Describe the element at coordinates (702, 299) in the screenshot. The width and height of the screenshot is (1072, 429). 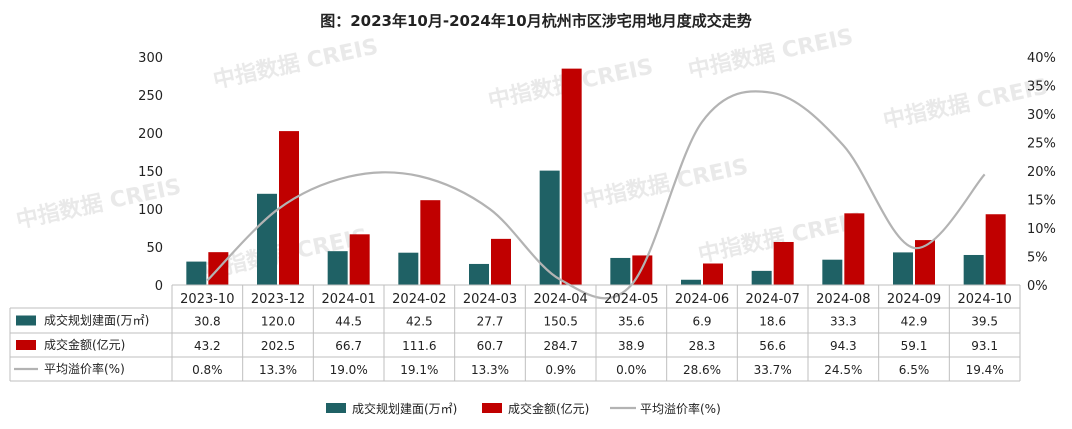
I see `x-tick-label: 2024-06` at that location.